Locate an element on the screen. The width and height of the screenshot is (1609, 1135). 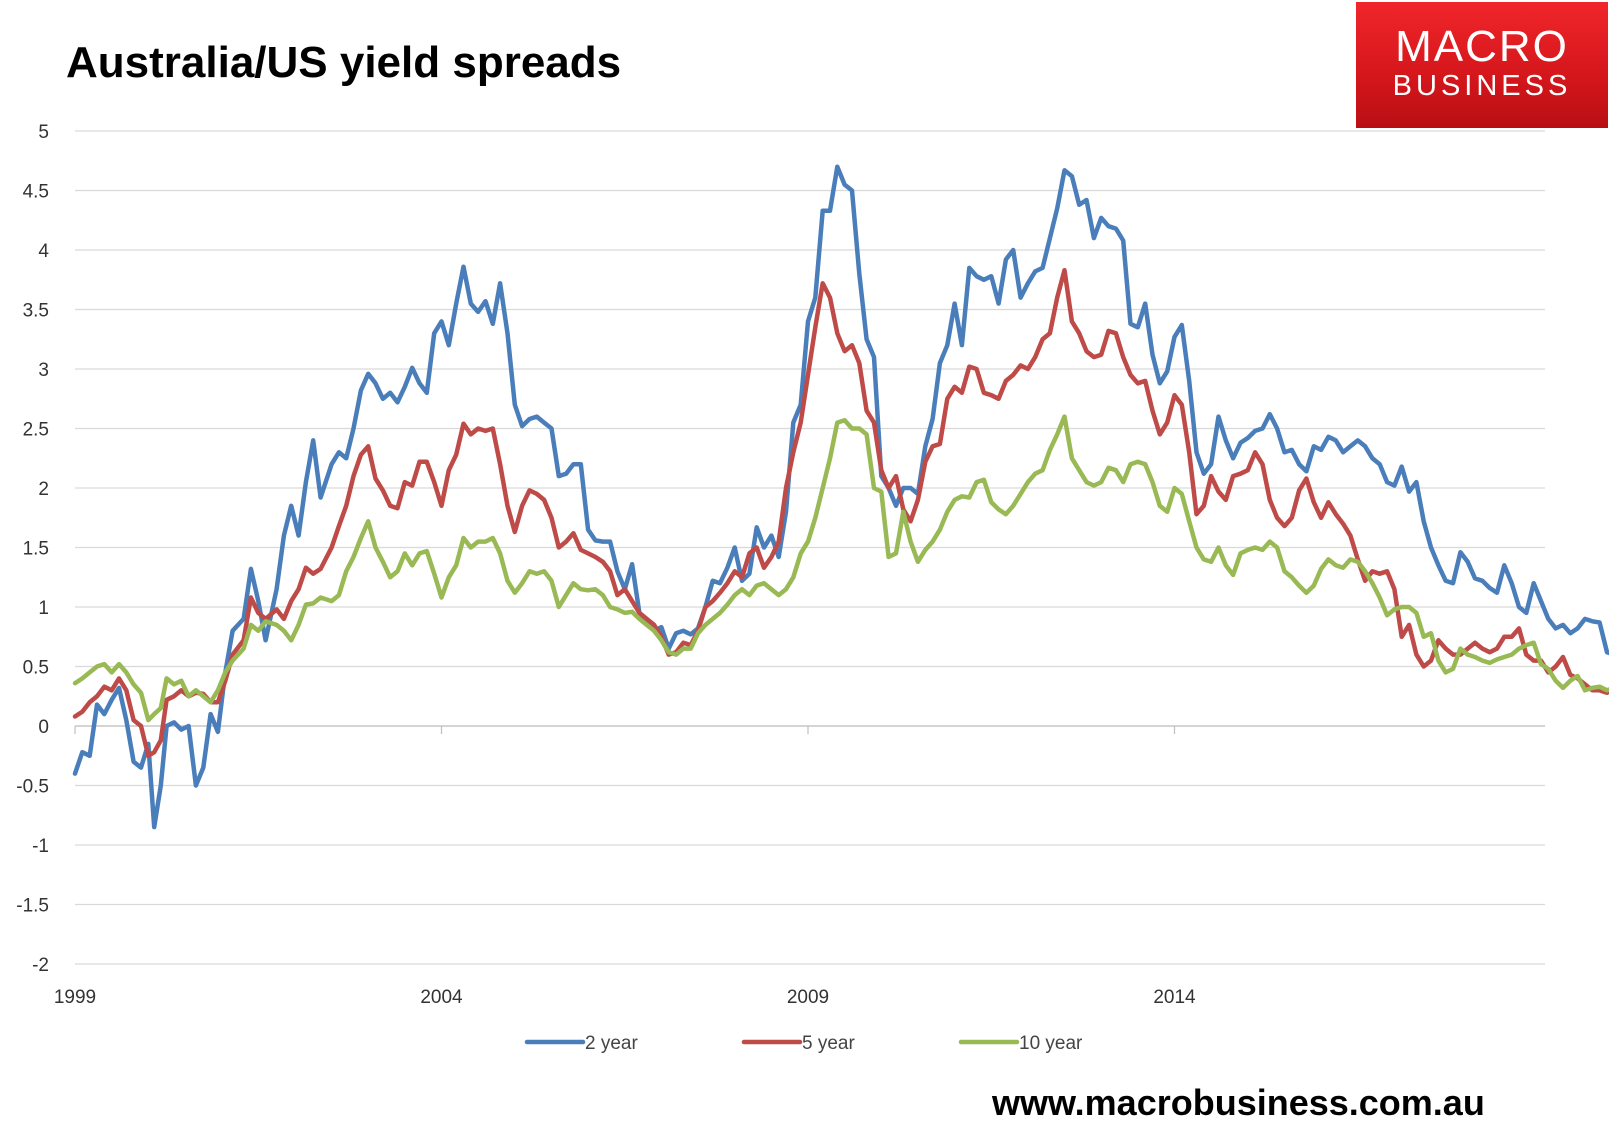
x-tick-label: 1999 is located at coordinates (75, 997).